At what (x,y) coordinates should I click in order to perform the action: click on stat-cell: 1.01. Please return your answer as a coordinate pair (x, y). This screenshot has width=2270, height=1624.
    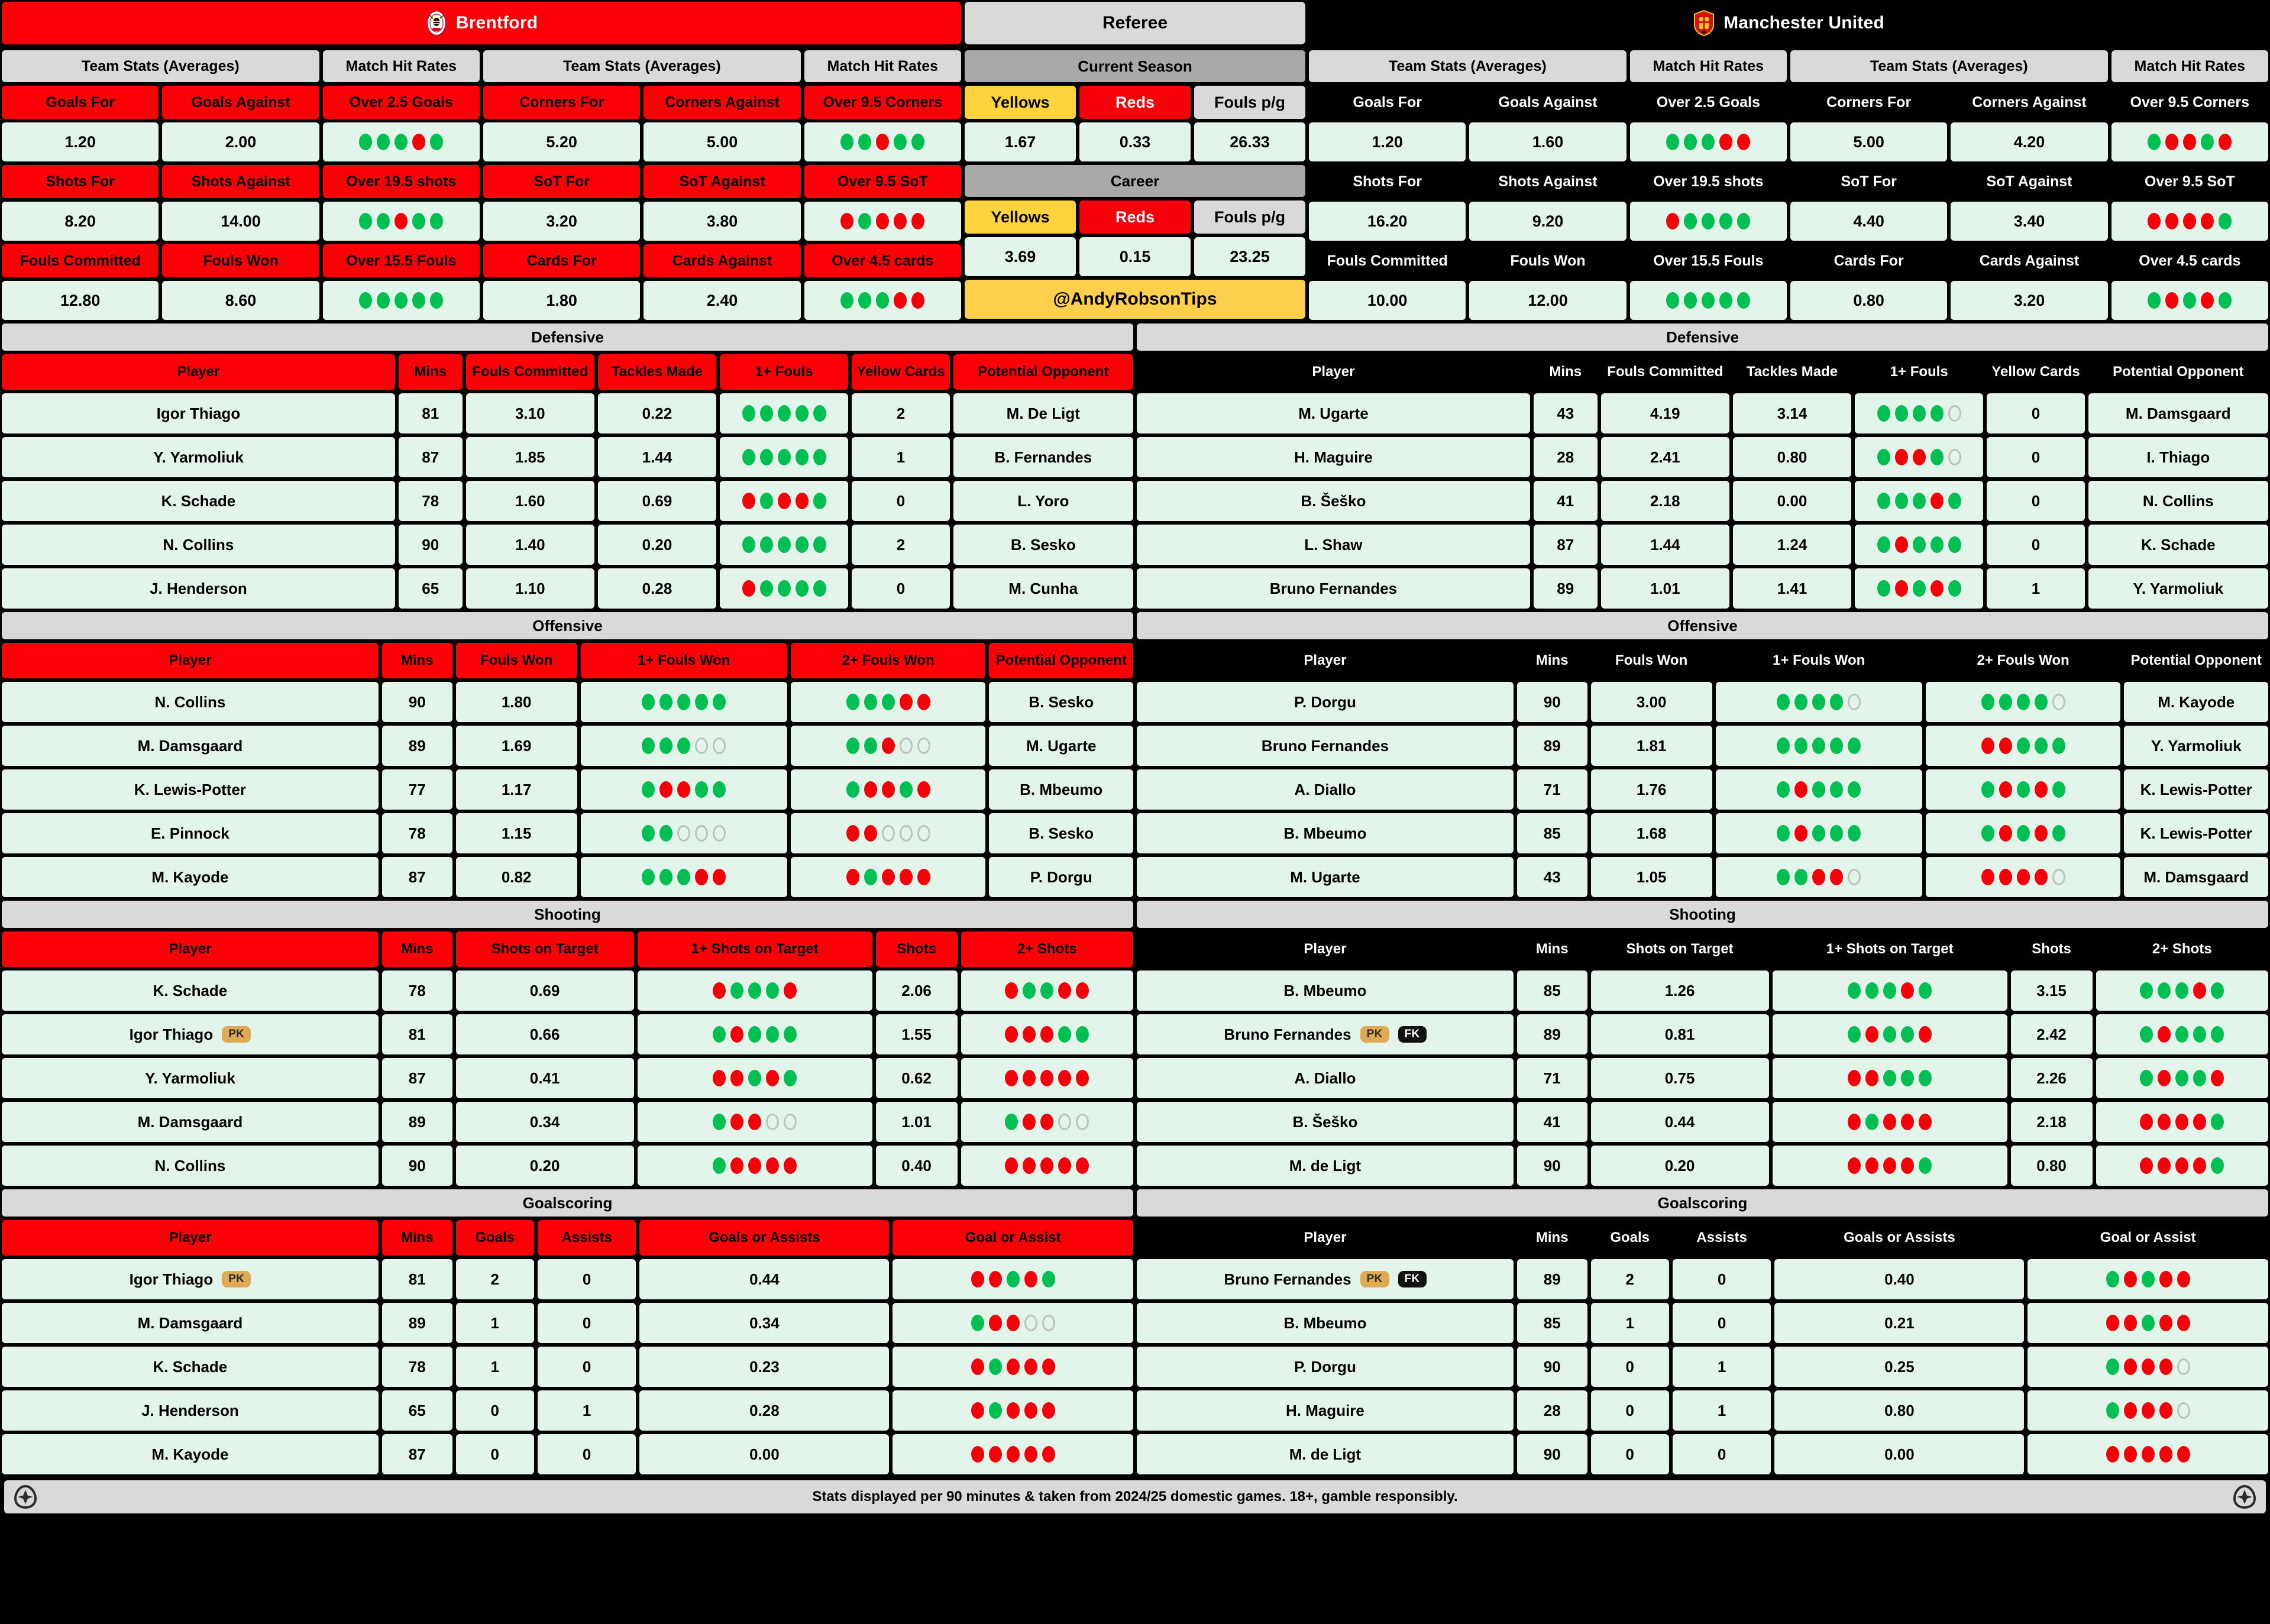
    Looking at the image, I should click on (1665, 589).